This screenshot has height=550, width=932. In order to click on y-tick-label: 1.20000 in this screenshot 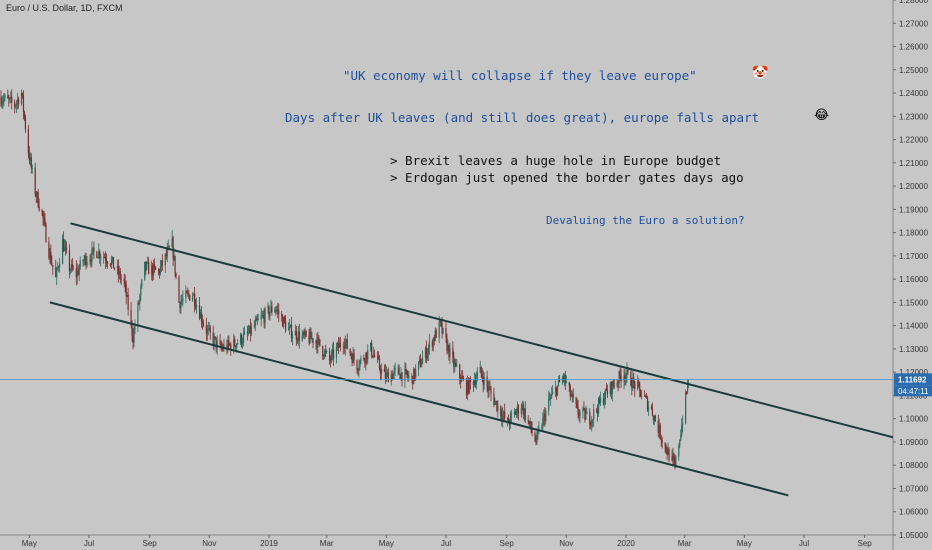, I will do `click(913, 186)`.